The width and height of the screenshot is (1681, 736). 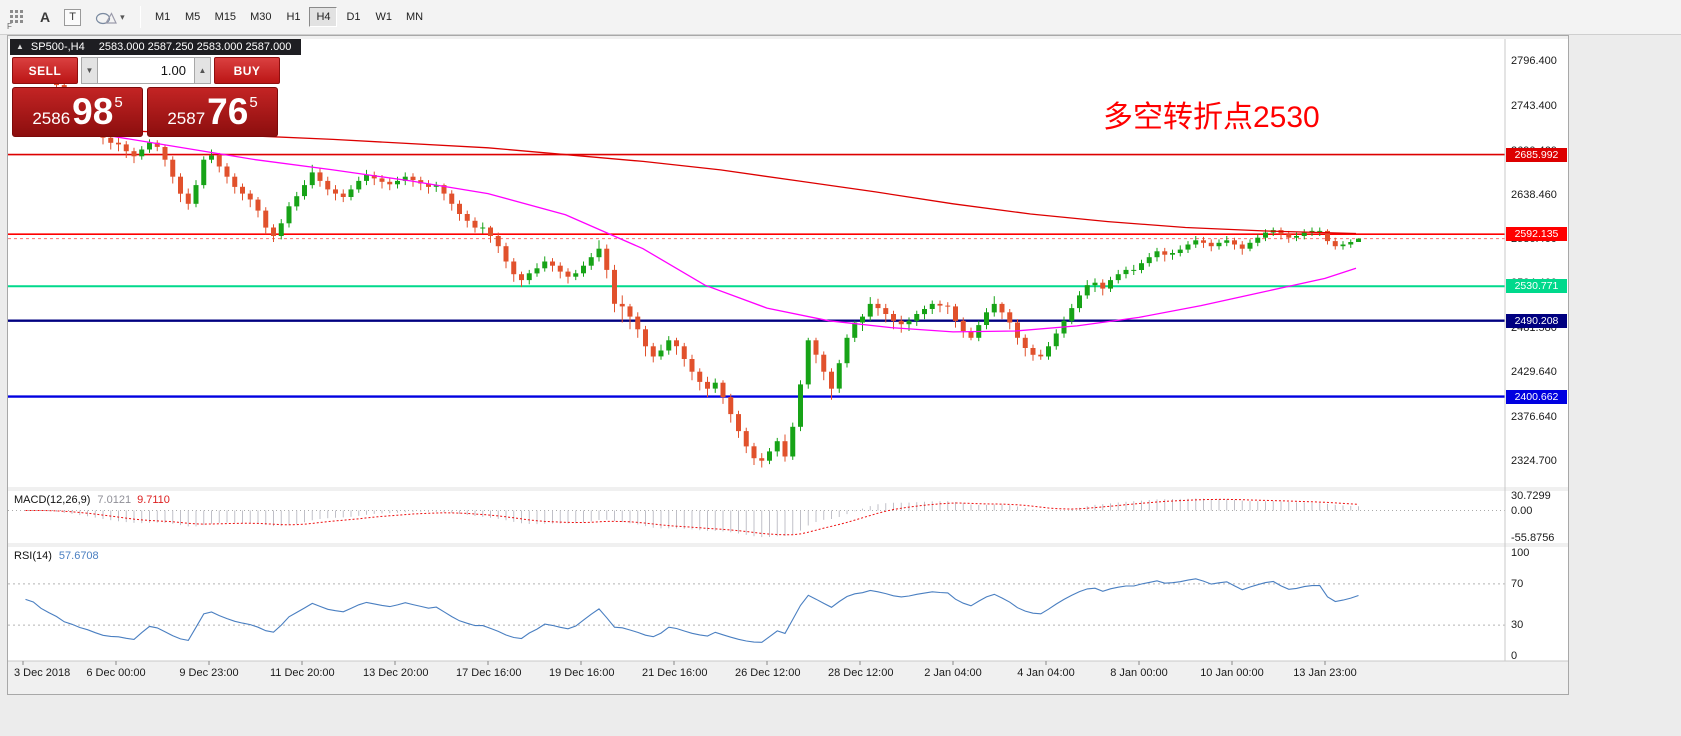 I want to click on text-tool-icon: T, so click(x=73, y=17).